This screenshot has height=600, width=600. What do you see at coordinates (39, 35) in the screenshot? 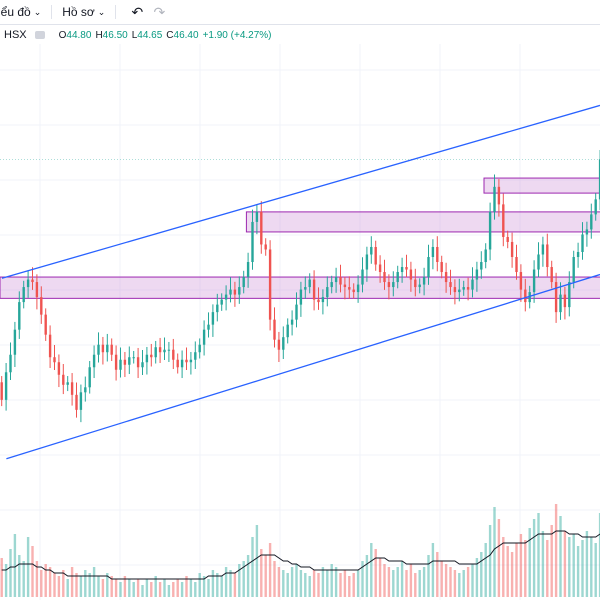
I see `visibility-toggle-icon` at bounding box center [39, 35].